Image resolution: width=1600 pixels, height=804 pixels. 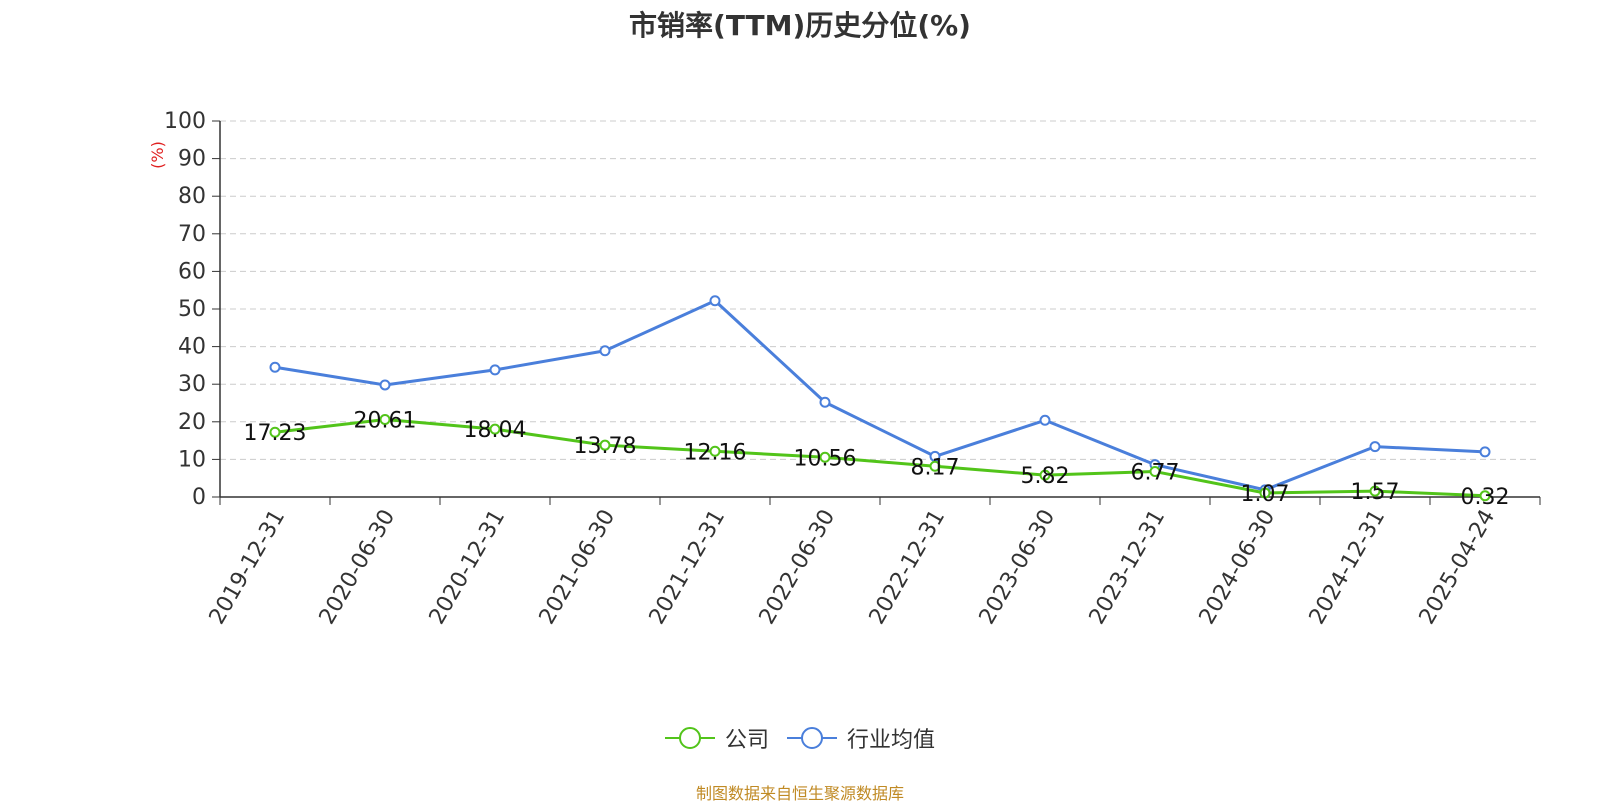 I want to click on data-label: 17.23, so click(x=275, y=433).